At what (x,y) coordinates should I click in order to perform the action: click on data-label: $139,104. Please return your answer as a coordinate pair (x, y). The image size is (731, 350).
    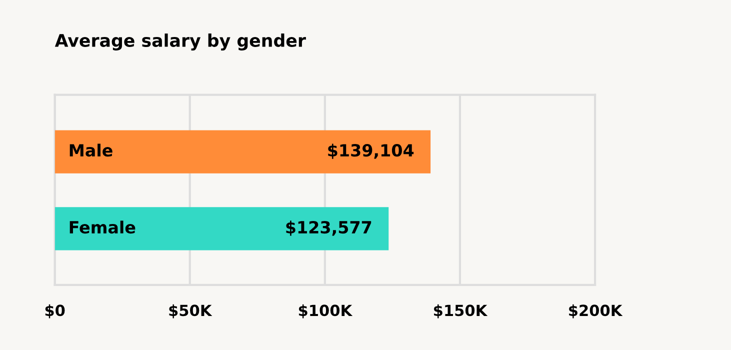
    Looking at the image, I should click on (371, 151).